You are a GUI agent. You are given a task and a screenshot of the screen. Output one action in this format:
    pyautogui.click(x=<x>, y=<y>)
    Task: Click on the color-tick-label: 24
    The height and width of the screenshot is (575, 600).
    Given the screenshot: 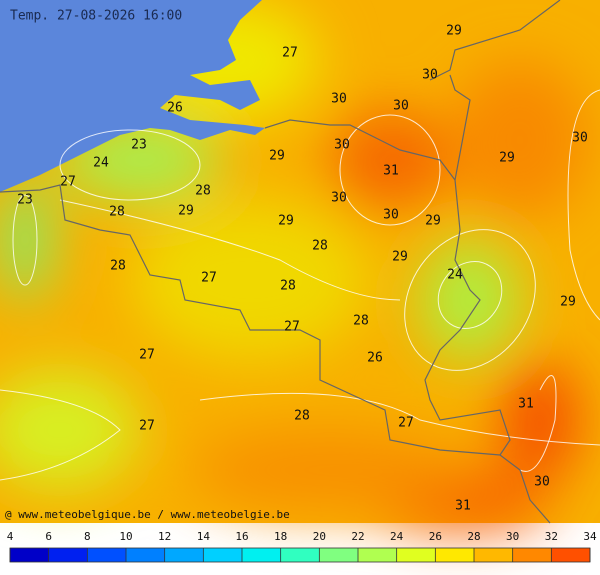 What is the action you would take?
    pyautogui.click(x=397, y=536)
    